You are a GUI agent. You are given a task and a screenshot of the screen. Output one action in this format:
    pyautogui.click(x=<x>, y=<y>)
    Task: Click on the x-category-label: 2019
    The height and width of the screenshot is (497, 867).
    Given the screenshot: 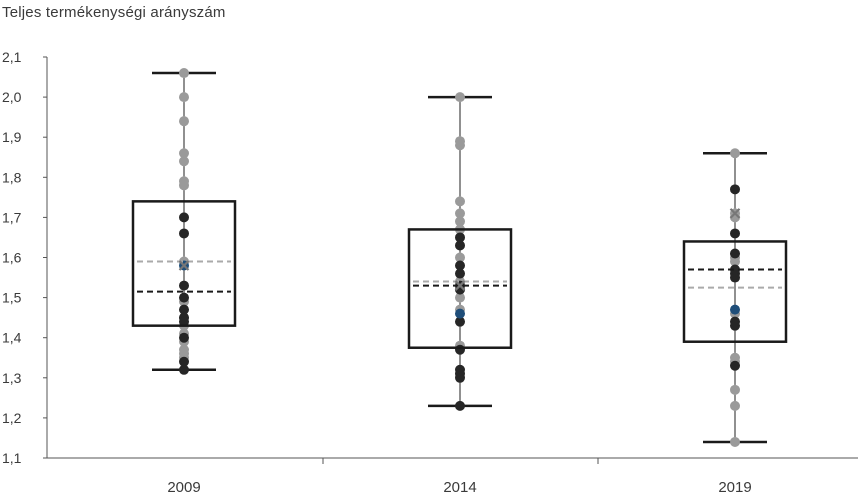 What is the action you would take?
    pyautogui.click(x=734, y=487)
    